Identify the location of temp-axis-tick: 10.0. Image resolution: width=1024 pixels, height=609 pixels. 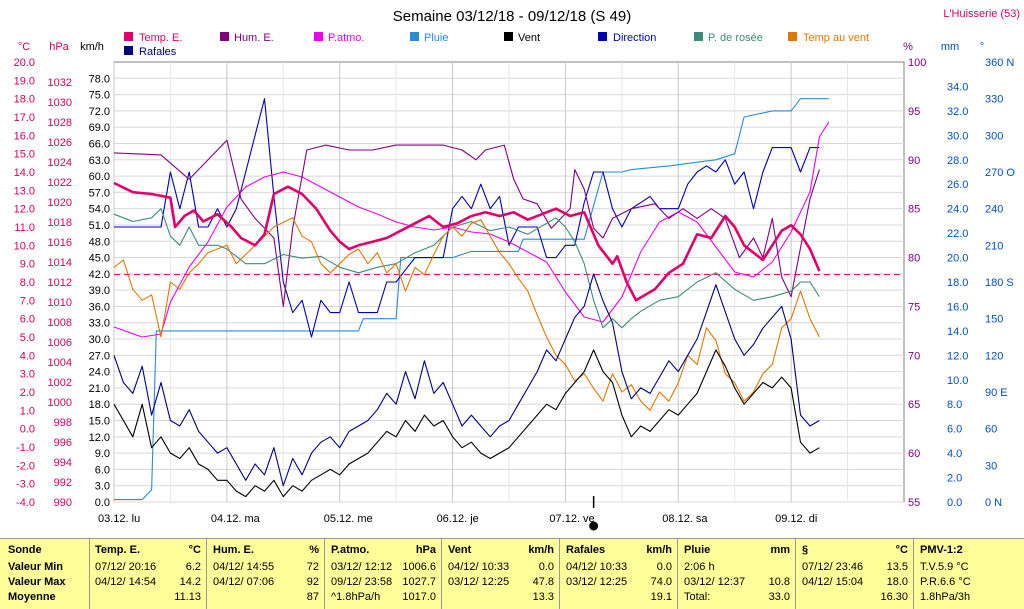
(24, 246).